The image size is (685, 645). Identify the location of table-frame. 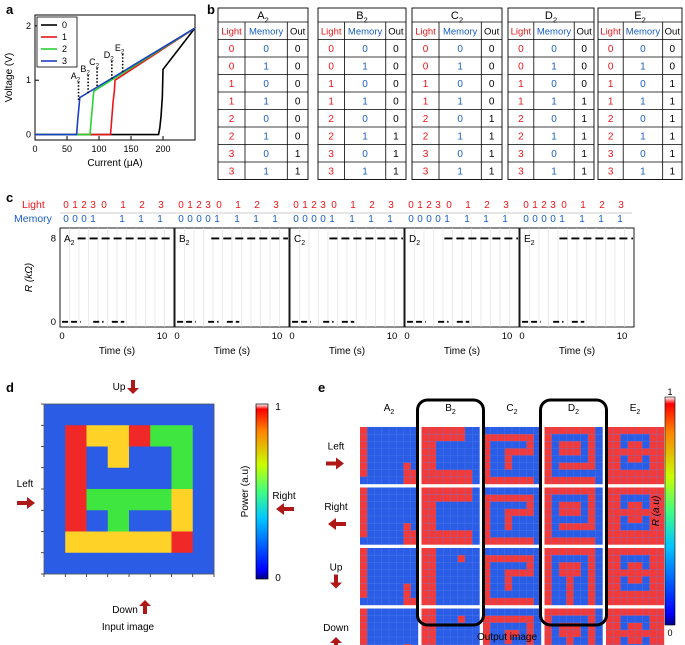
(457, 93).